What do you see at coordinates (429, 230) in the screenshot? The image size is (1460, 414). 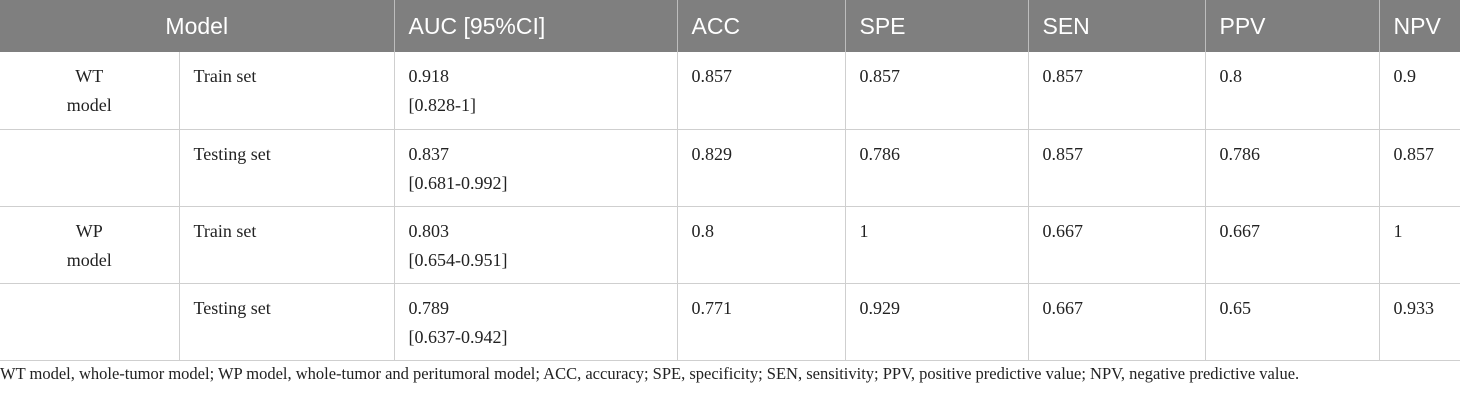 I see `auc-value: 0.803` at bounding box center [429, 230].